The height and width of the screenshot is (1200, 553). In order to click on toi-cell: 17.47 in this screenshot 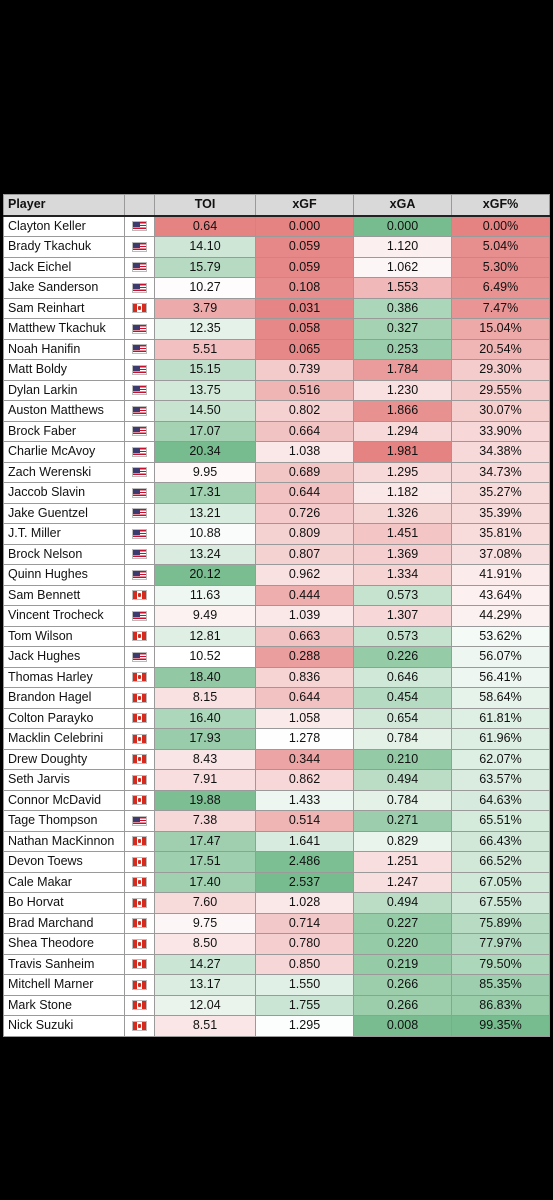, I will do `click(205, 841)`.